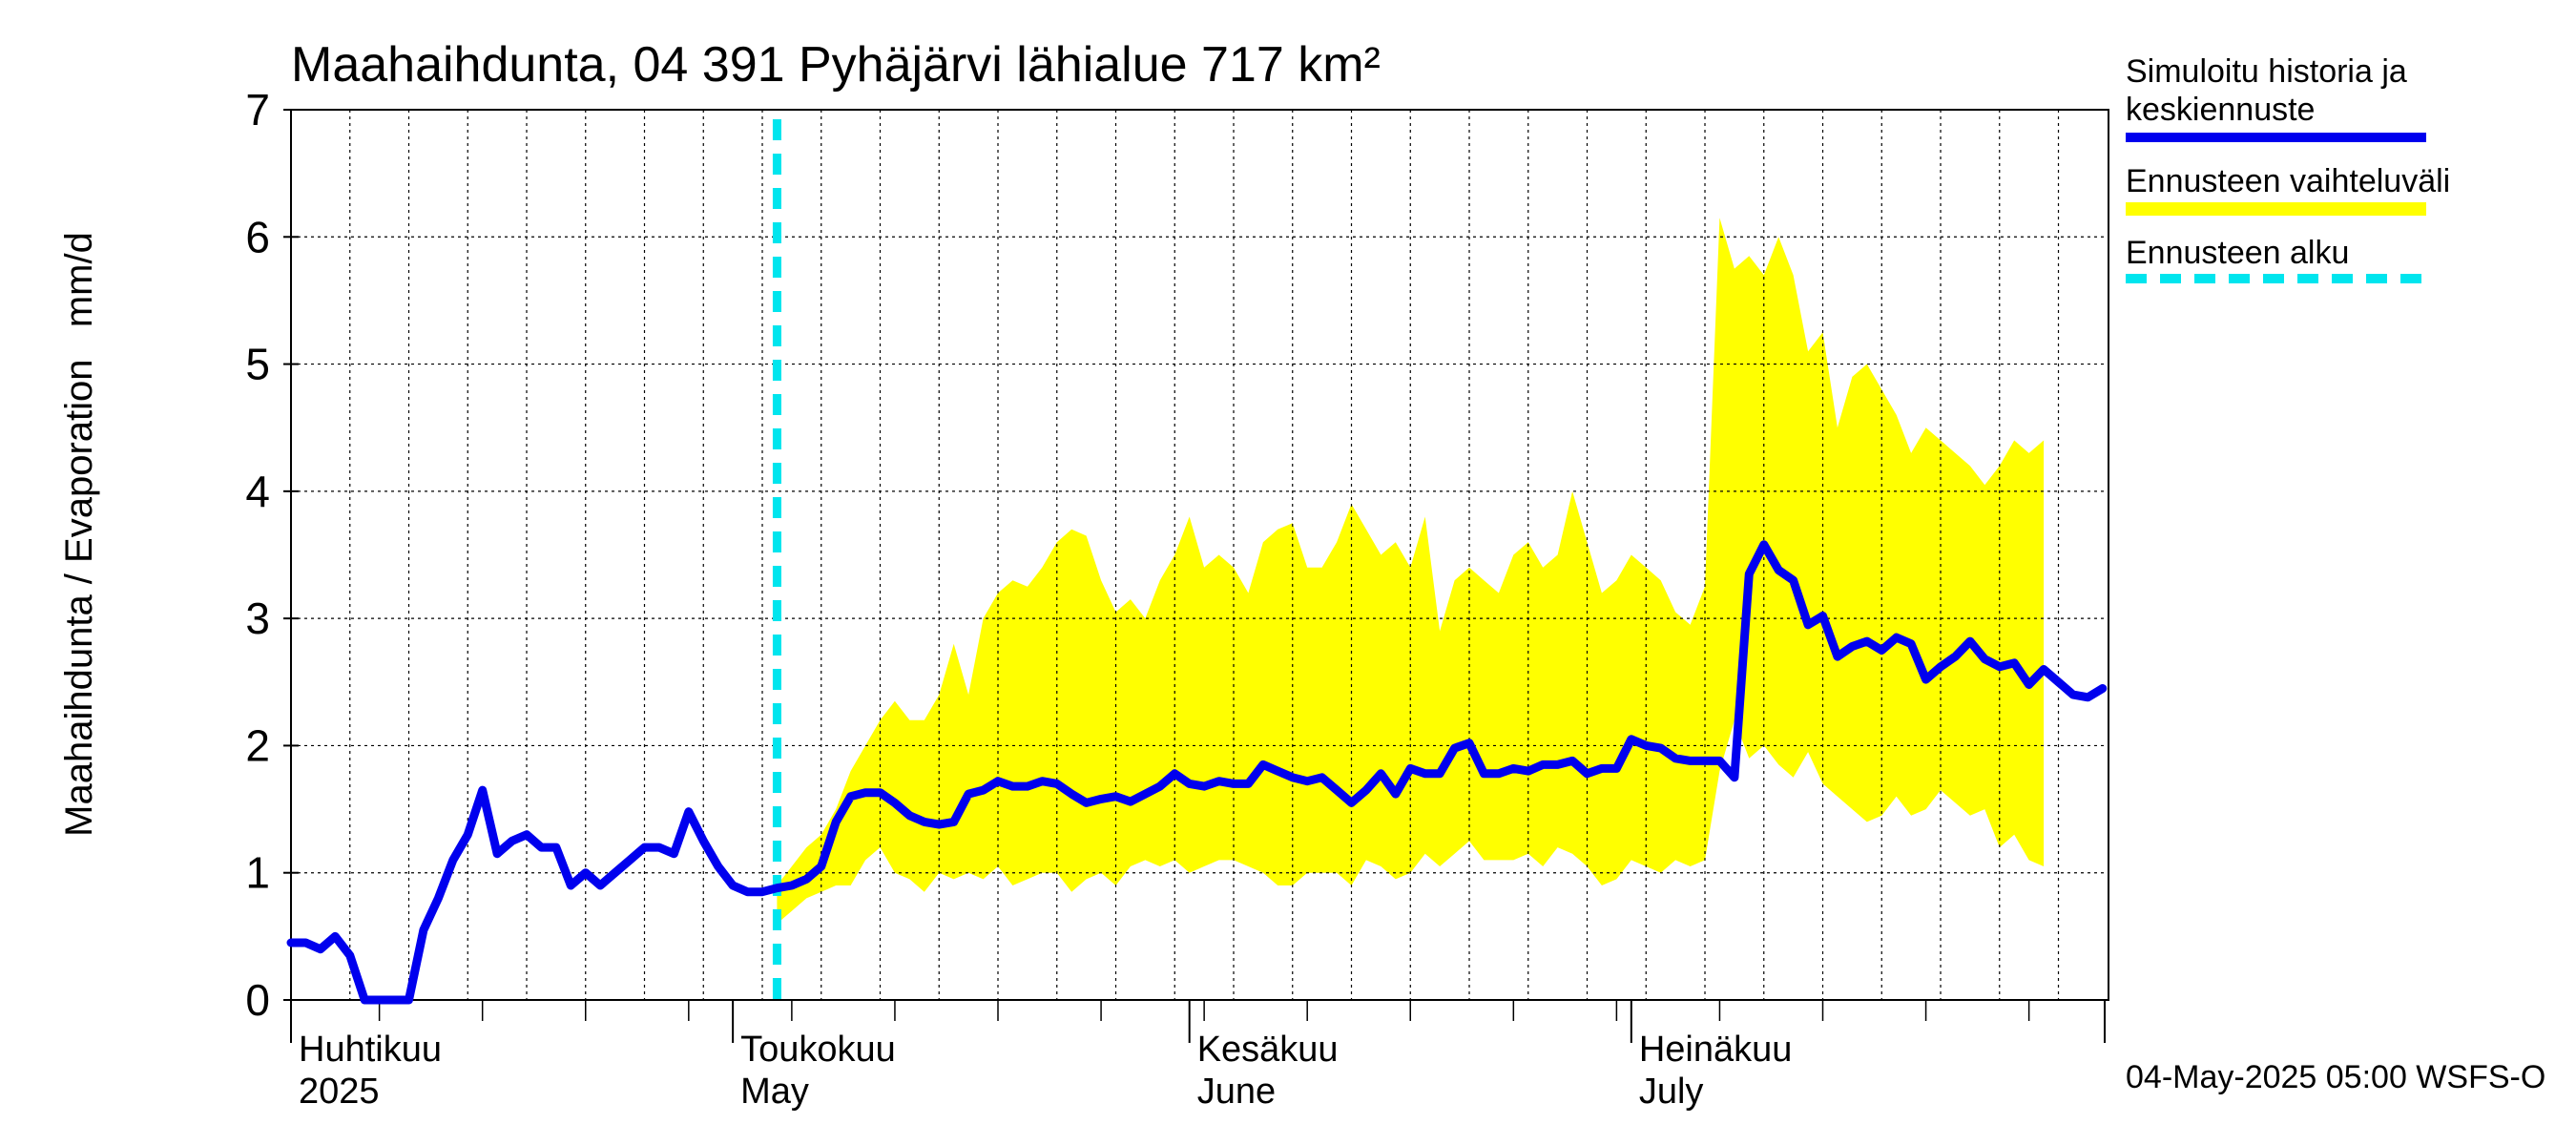 This screenshot has height=1145, width=2576. Describe the element at coordinates (257, 237) in the screenshot. I see `y-tick-label: 6` at that location.